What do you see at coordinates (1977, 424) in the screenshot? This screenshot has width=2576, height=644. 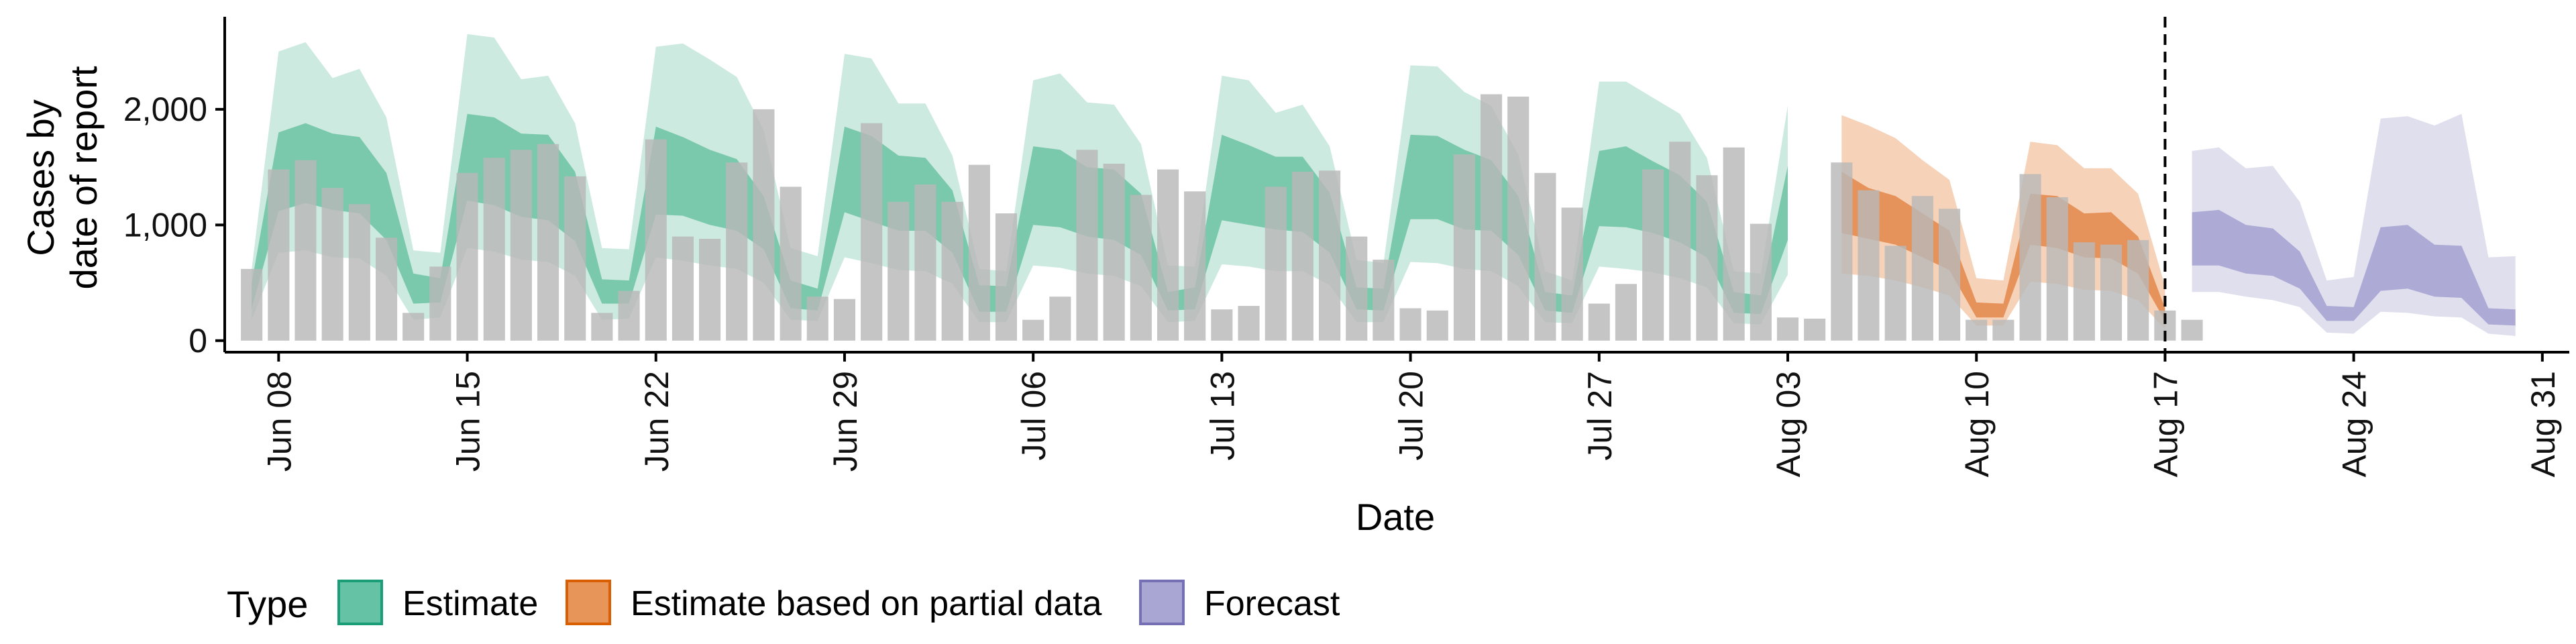 I see `x-tick-label: Aug 10` at bounding box center [1977, 424].